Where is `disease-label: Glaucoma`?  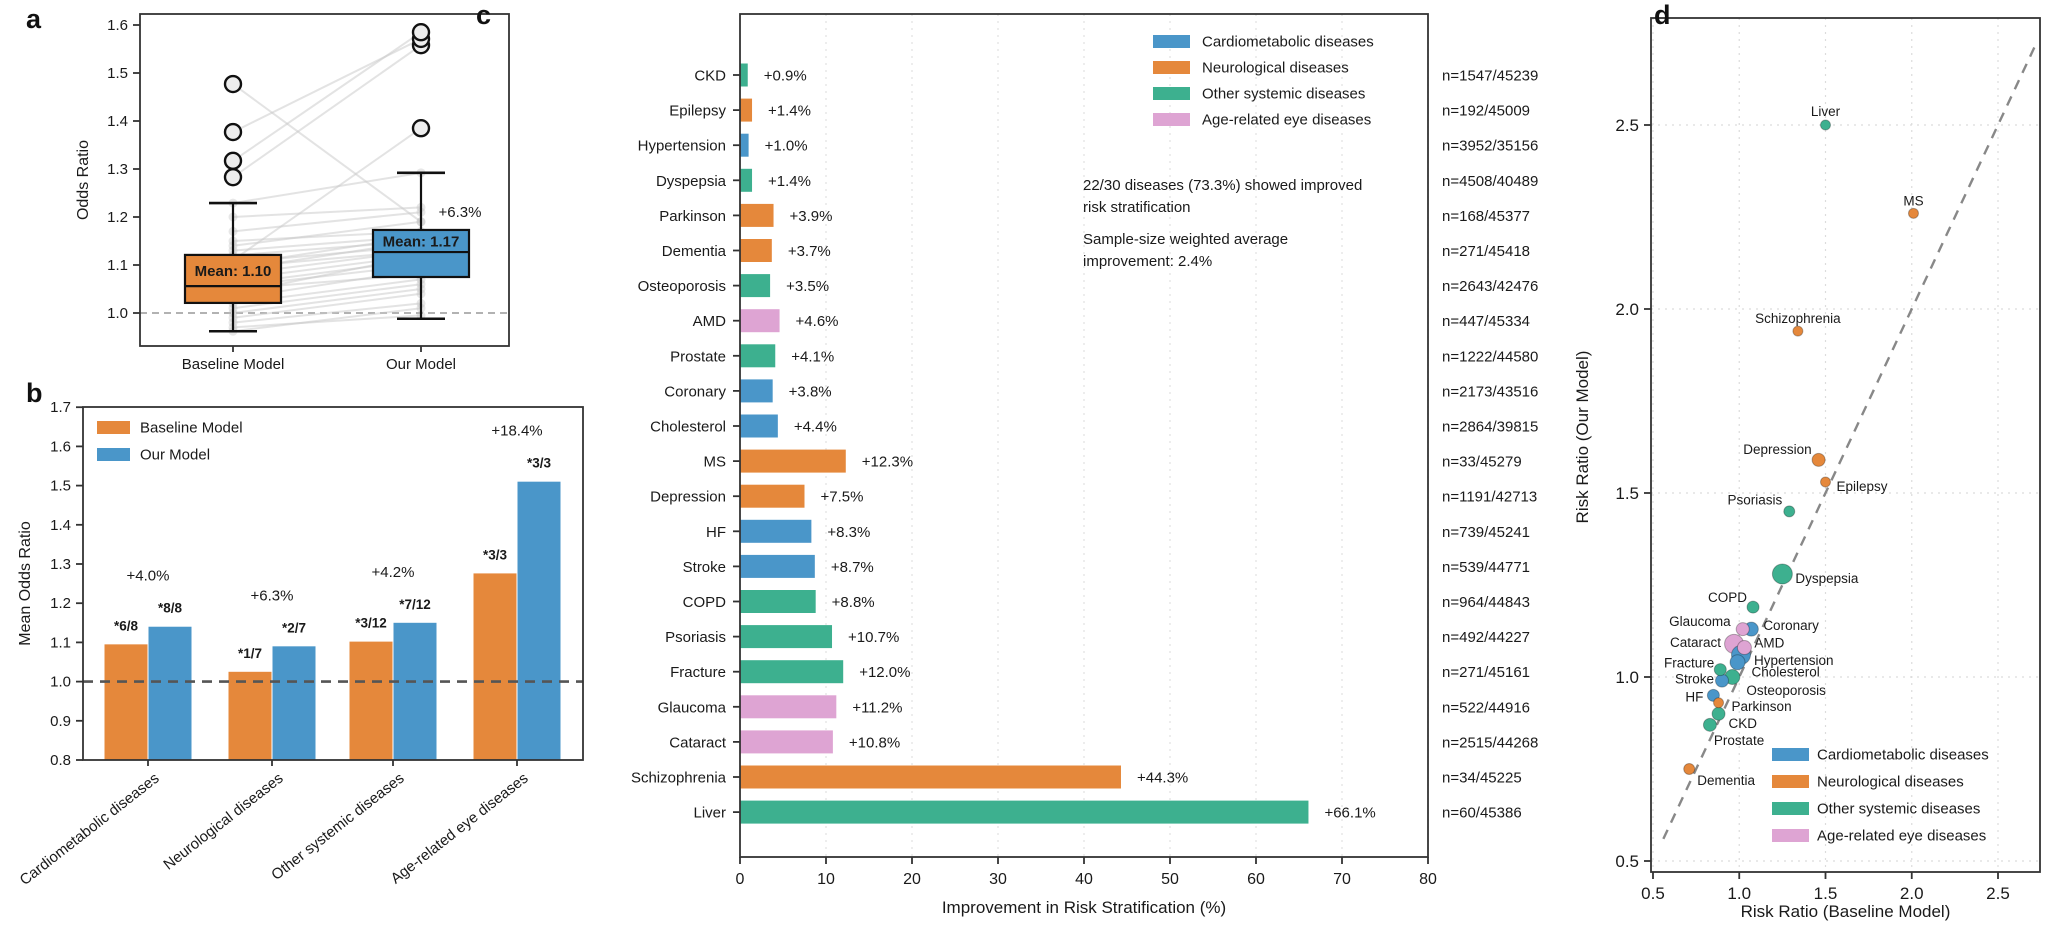 disease-label: Glaucoma is located at coordinates (692, 707).